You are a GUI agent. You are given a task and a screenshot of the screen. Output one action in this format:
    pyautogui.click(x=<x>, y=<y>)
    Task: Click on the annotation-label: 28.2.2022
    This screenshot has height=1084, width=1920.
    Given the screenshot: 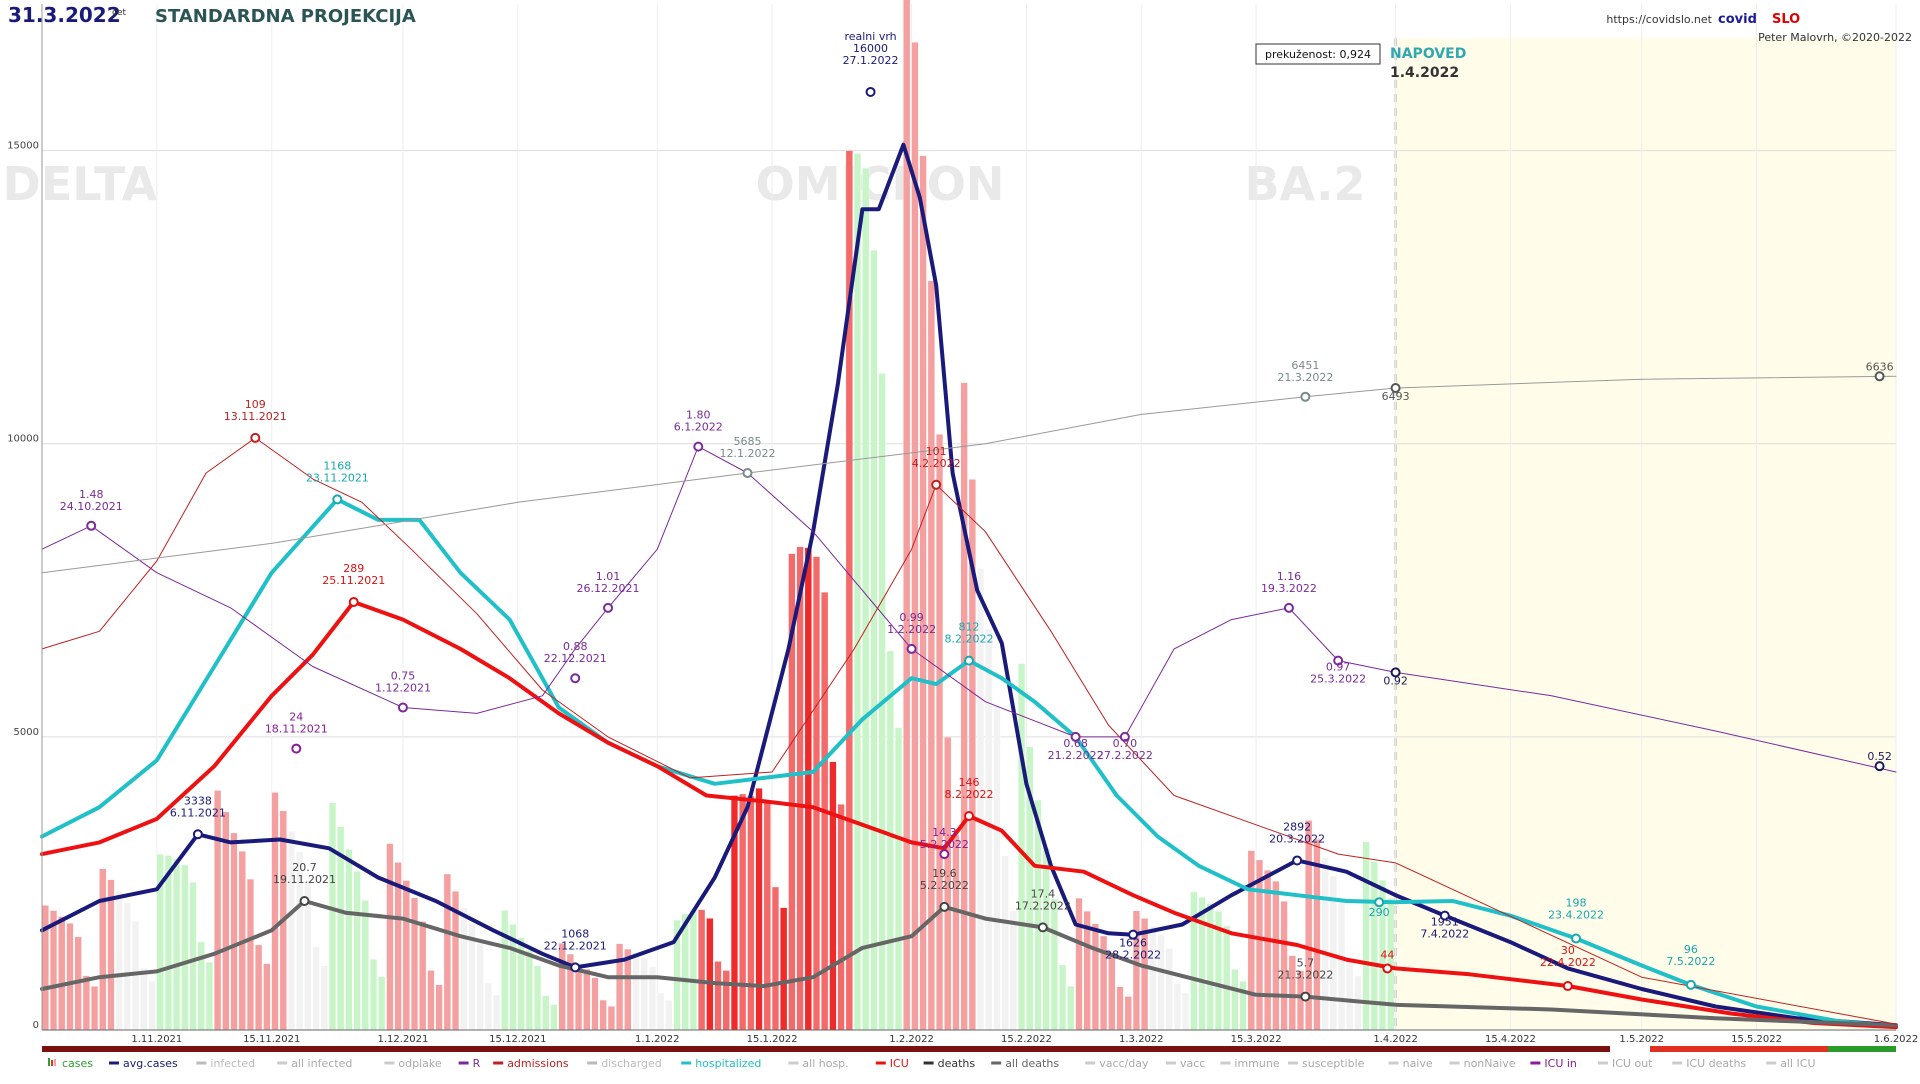 What is the action you would take?
    pyautogui.click(x=1133, y=955)
    